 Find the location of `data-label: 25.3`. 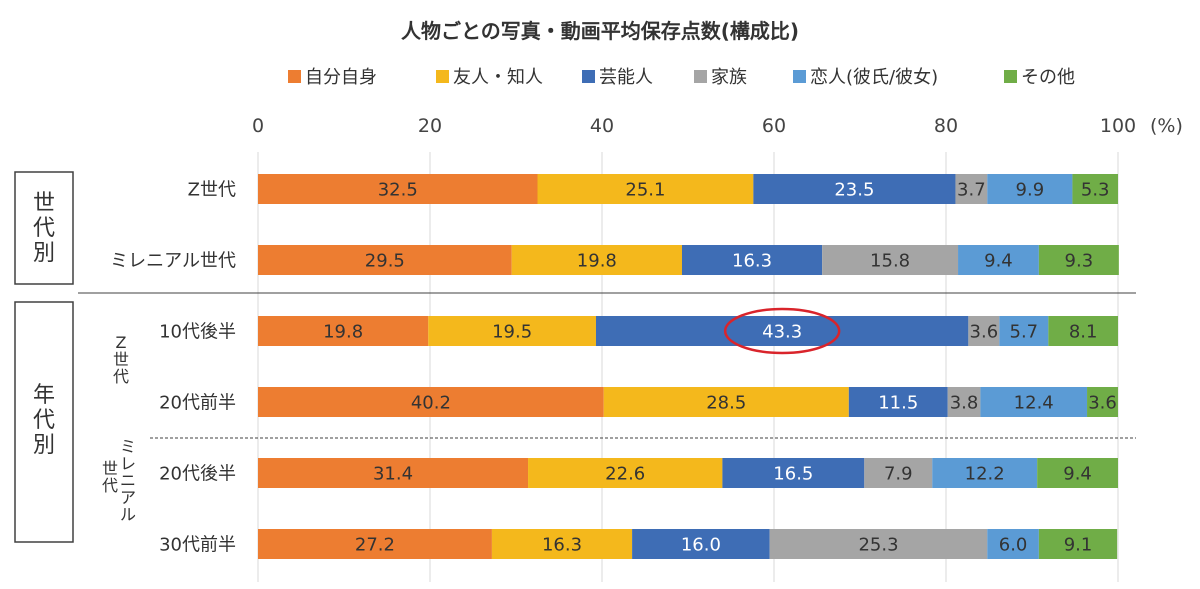

data-label: 25.3 is located at coordinates (878, 545).